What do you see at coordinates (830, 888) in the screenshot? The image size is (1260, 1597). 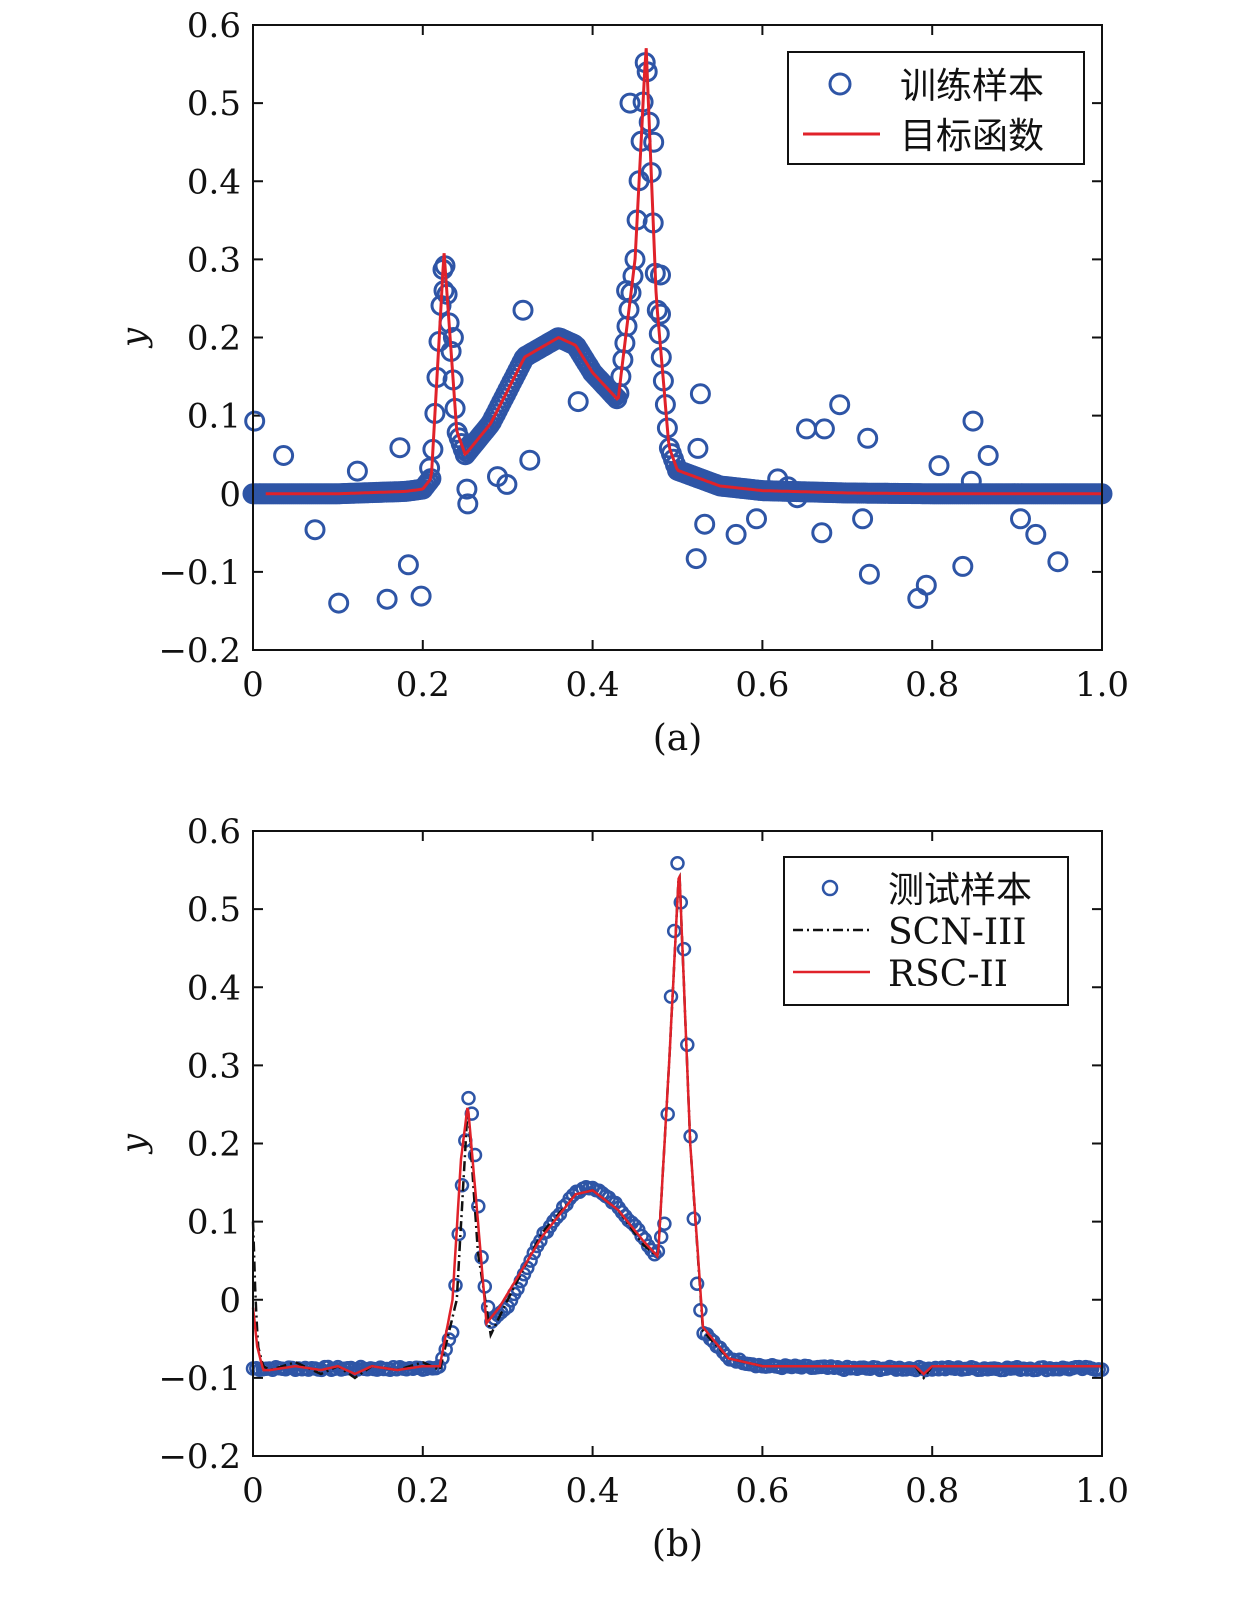 I see `legend-marker-test` at bounding box center [830, 888].